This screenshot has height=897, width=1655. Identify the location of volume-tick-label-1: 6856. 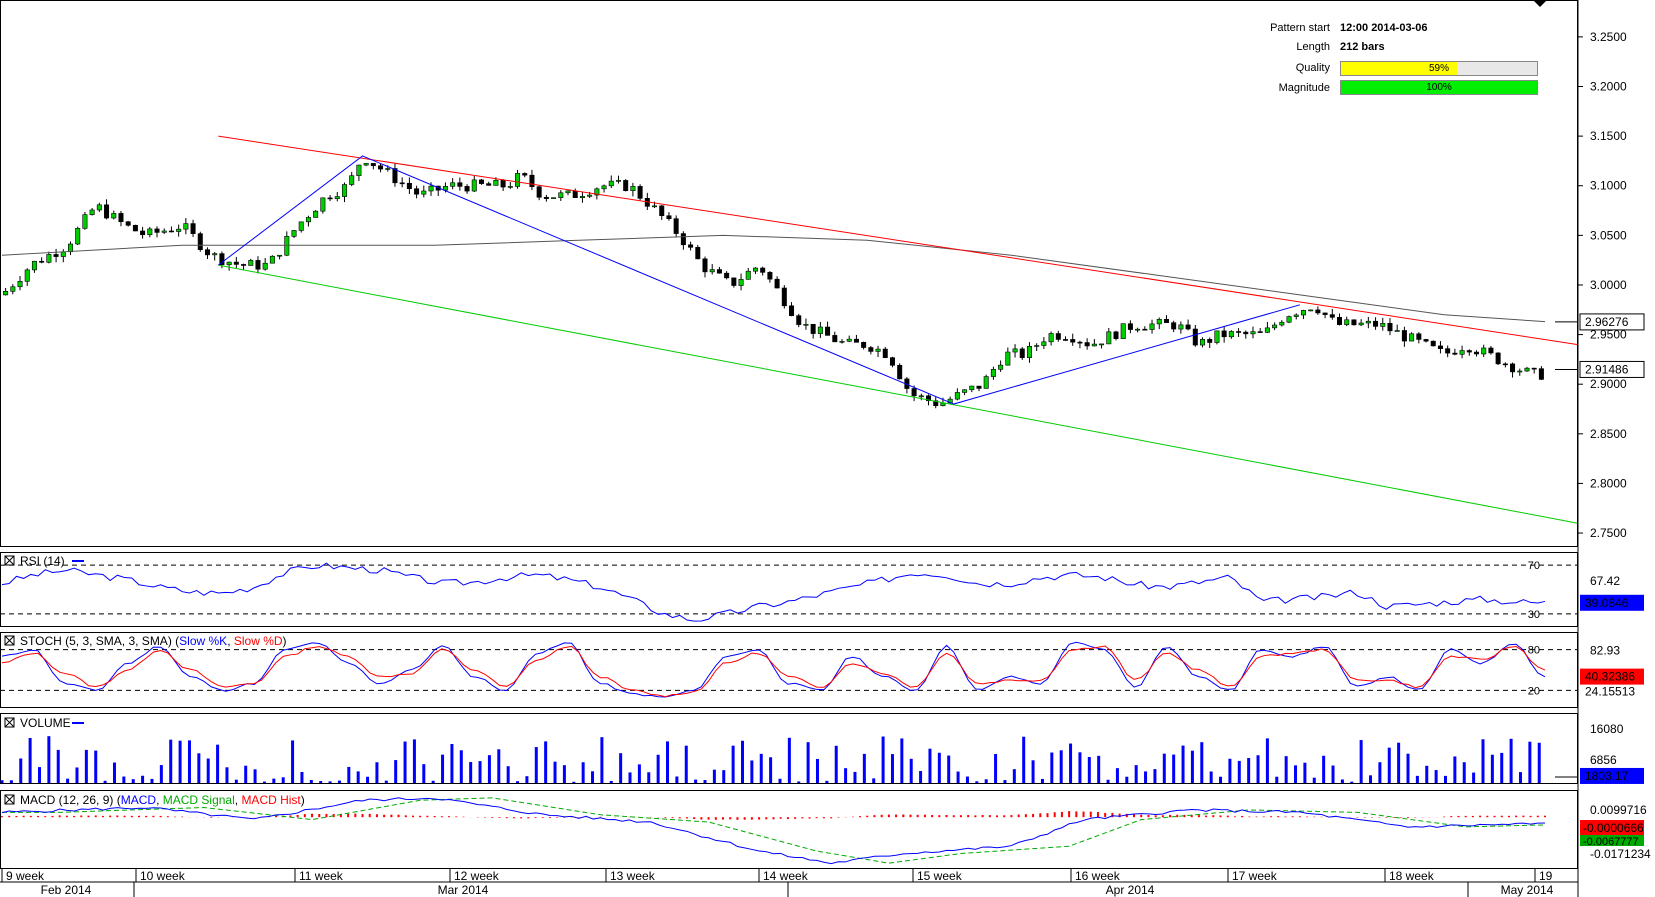
(1603, 760).